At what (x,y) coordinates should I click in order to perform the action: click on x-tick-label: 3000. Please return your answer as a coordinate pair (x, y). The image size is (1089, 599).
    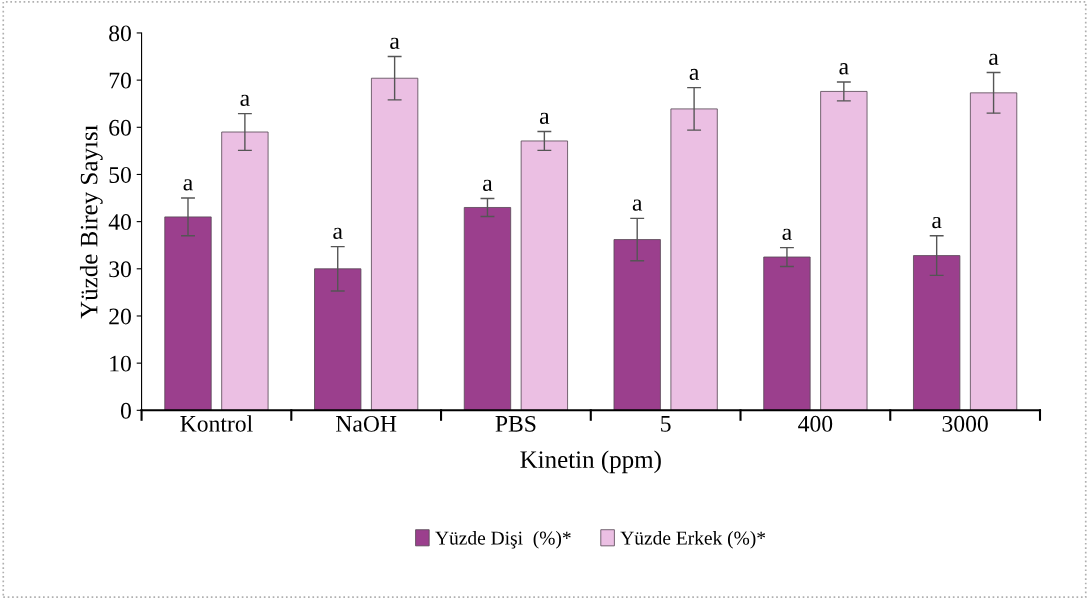
    Looking at the image, I should click on (965, 423).